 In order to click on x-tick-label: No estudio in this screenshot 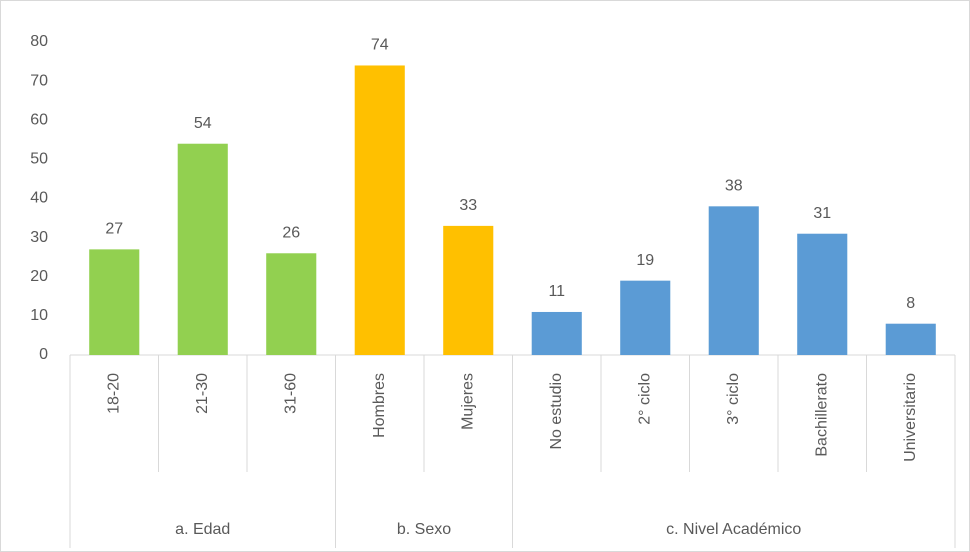, I will do `click(556, 411)`.